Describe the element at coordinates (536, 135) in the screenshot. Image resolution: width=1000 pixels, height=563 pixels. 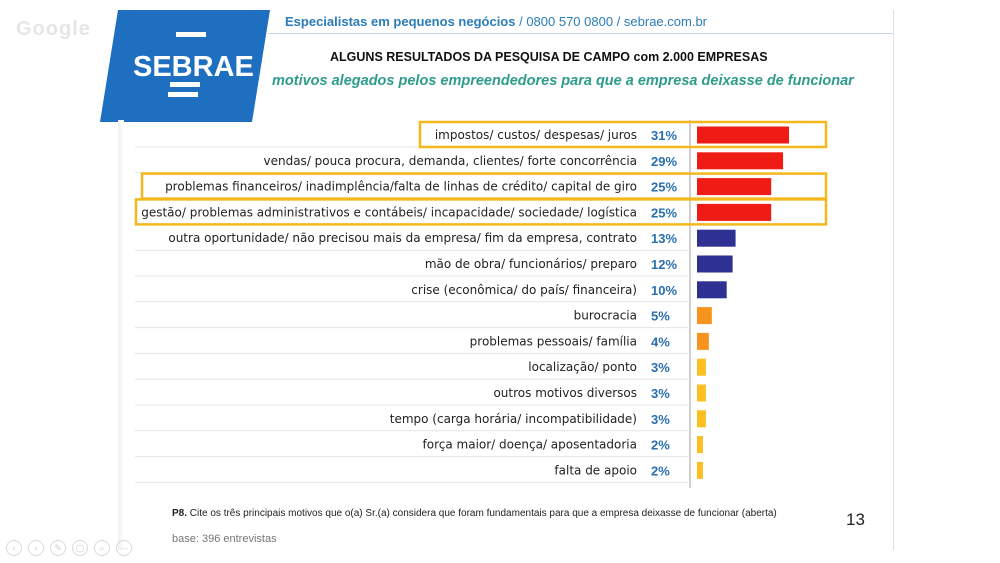
I see `category-label: impostos/ custos/ despesas/ juros` at that location.